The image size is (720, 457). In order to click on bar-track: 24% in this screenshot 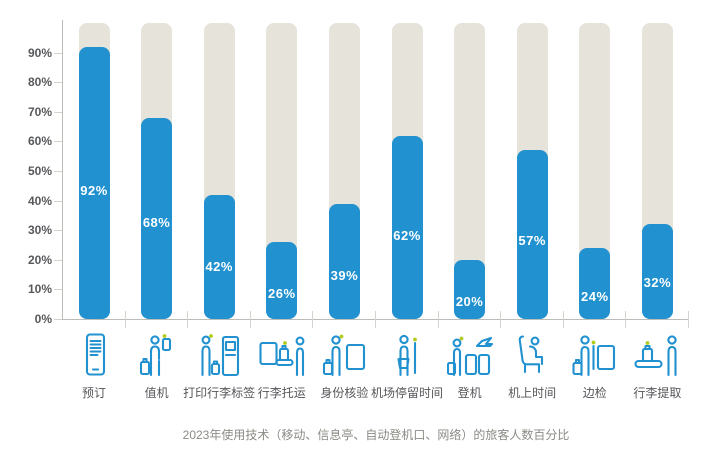, I will do `click(595, 171)`.